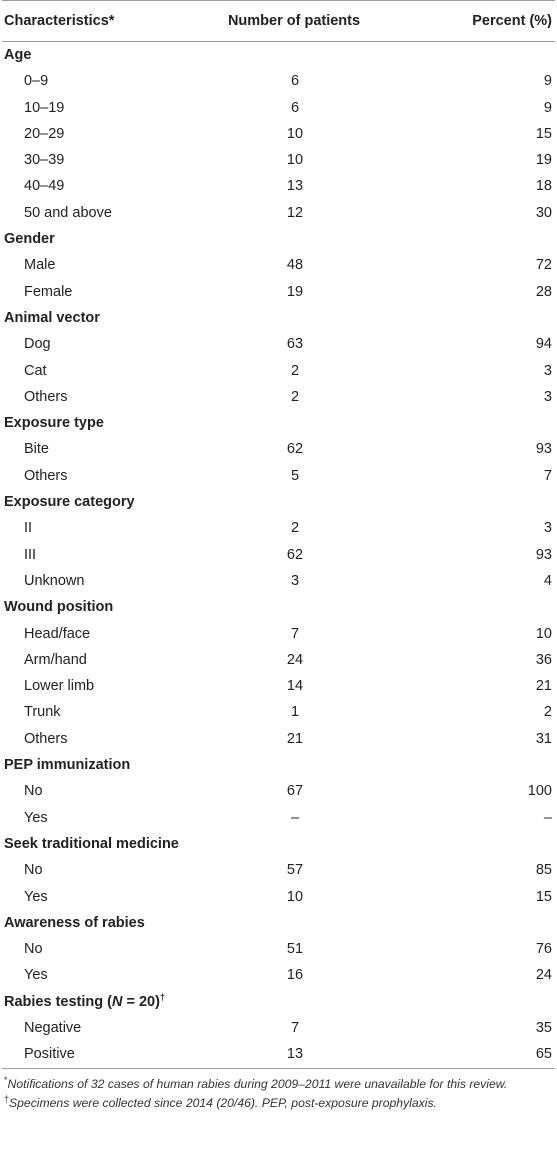  I want to click on percent-cell: 76, so click(543, 949).